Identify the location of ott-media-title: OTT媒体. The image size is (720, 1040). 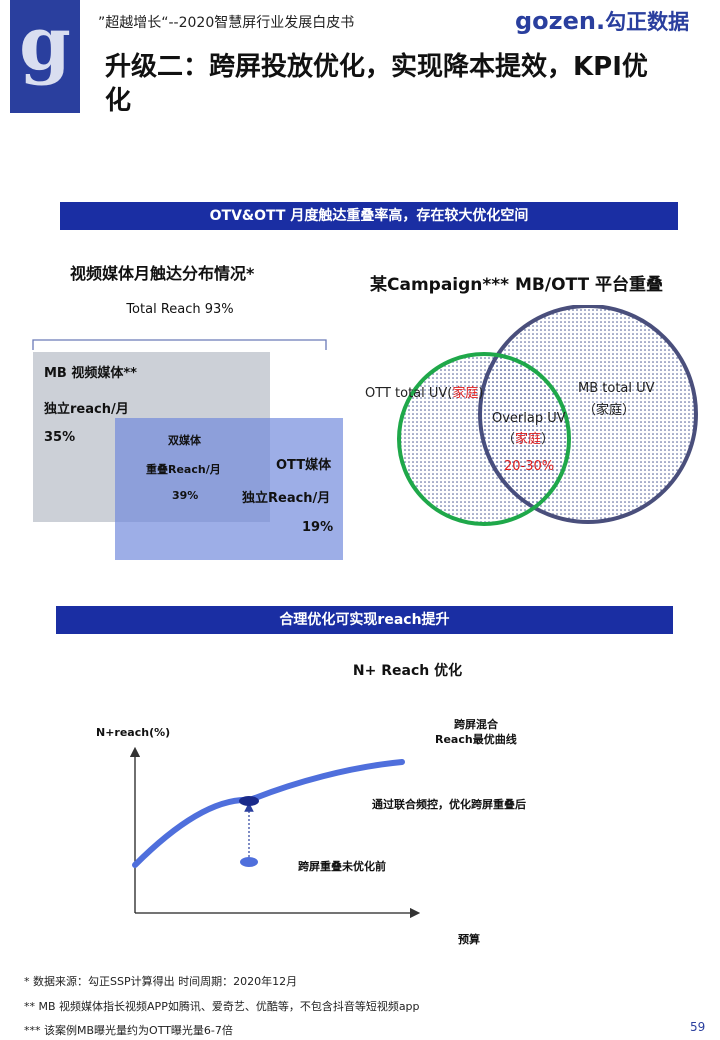
(304, 465).